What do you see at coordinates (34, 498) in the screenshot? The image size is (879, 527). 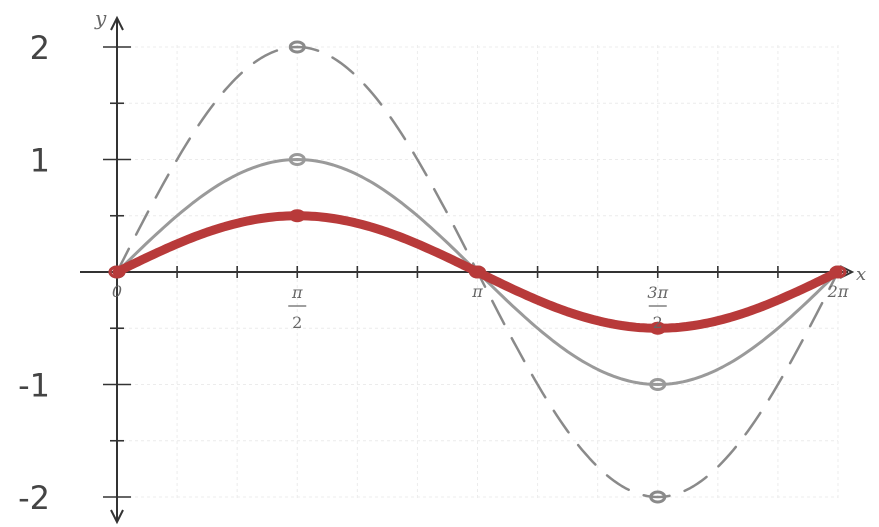 I see `y-tick-label: -2` at bounding box center [34, 498].